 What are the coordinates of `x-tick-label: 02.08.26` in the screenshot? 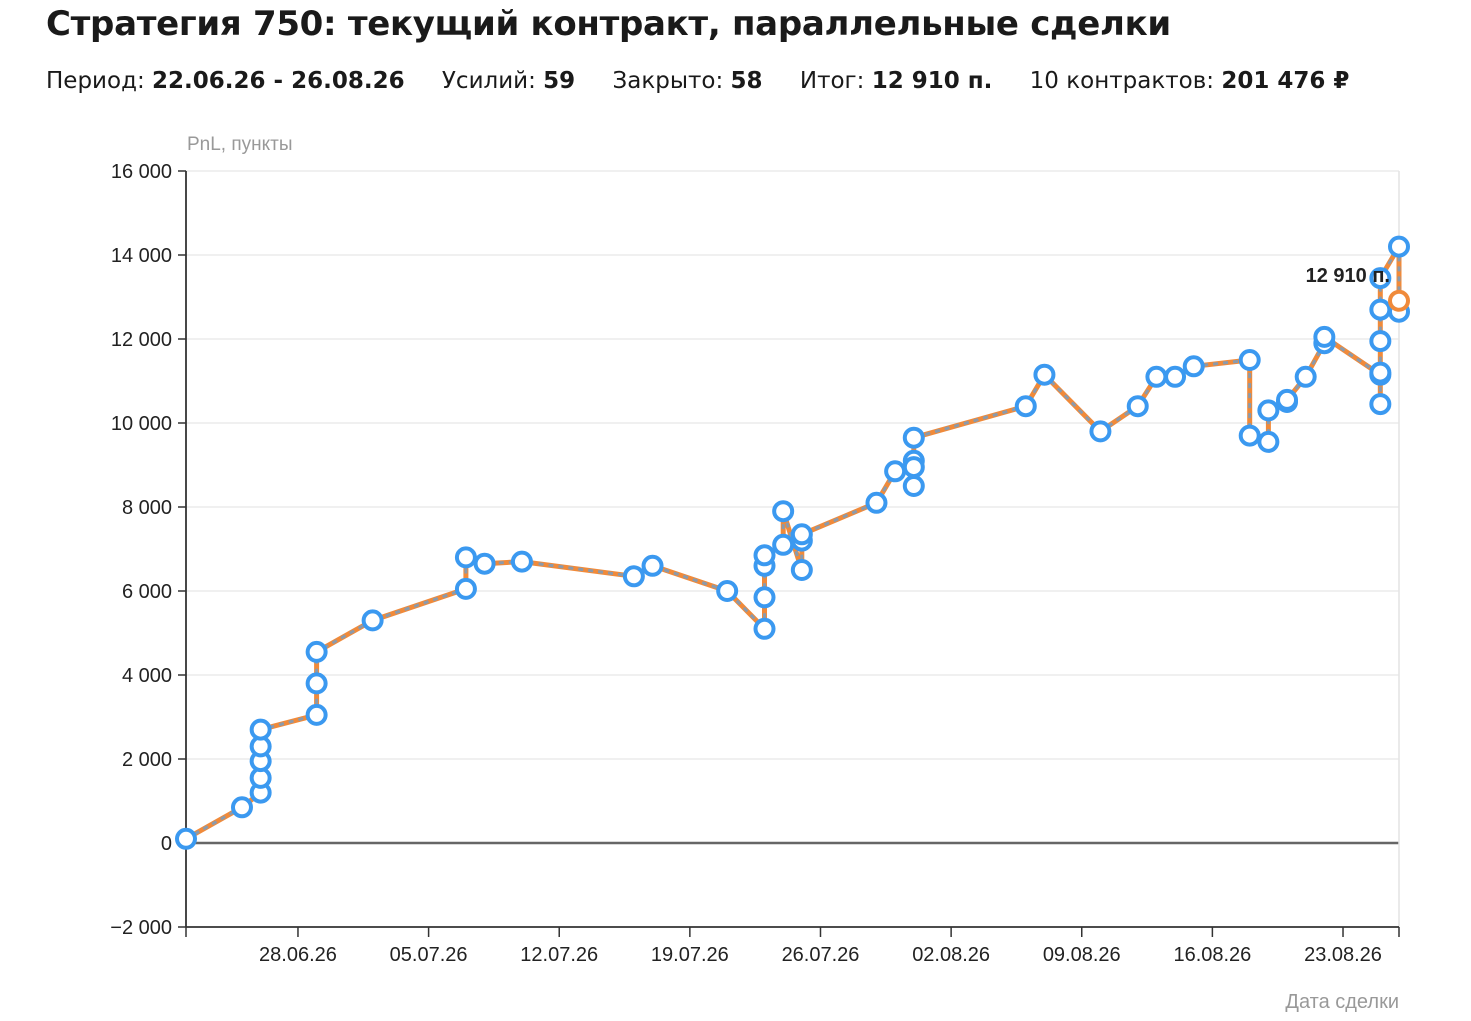 It's located at (951, 955).